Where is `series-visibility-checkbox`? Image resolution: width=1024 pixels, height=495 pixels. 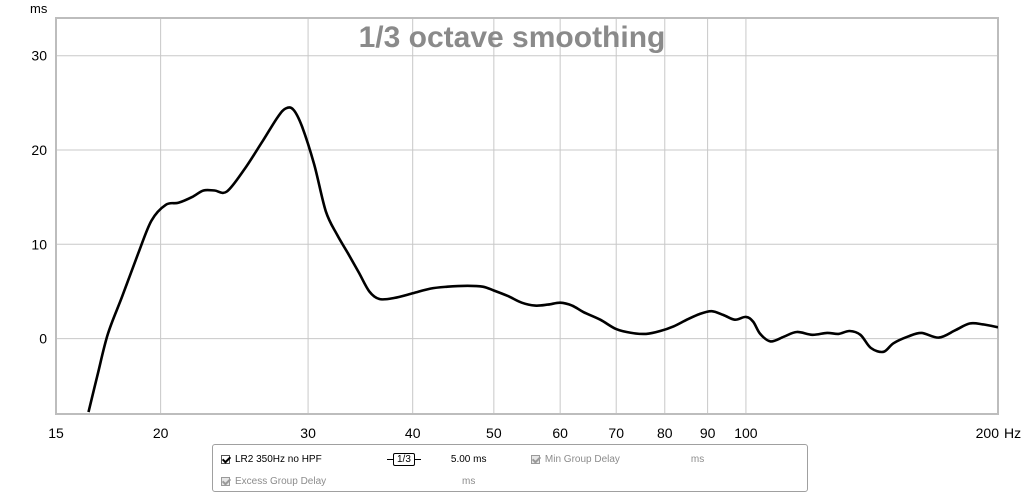
series-visibility-checkbox is located at coordinates (225, 459).